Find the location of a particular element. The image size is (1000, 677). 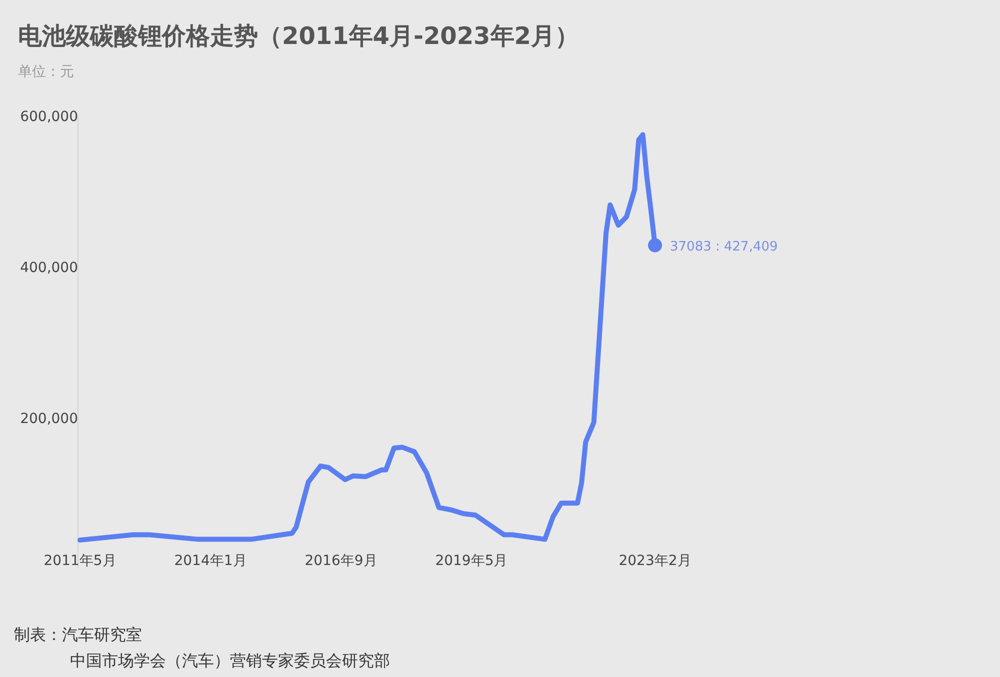

x-tick-label: 2019年5月 is located at coordinates (471, 561).